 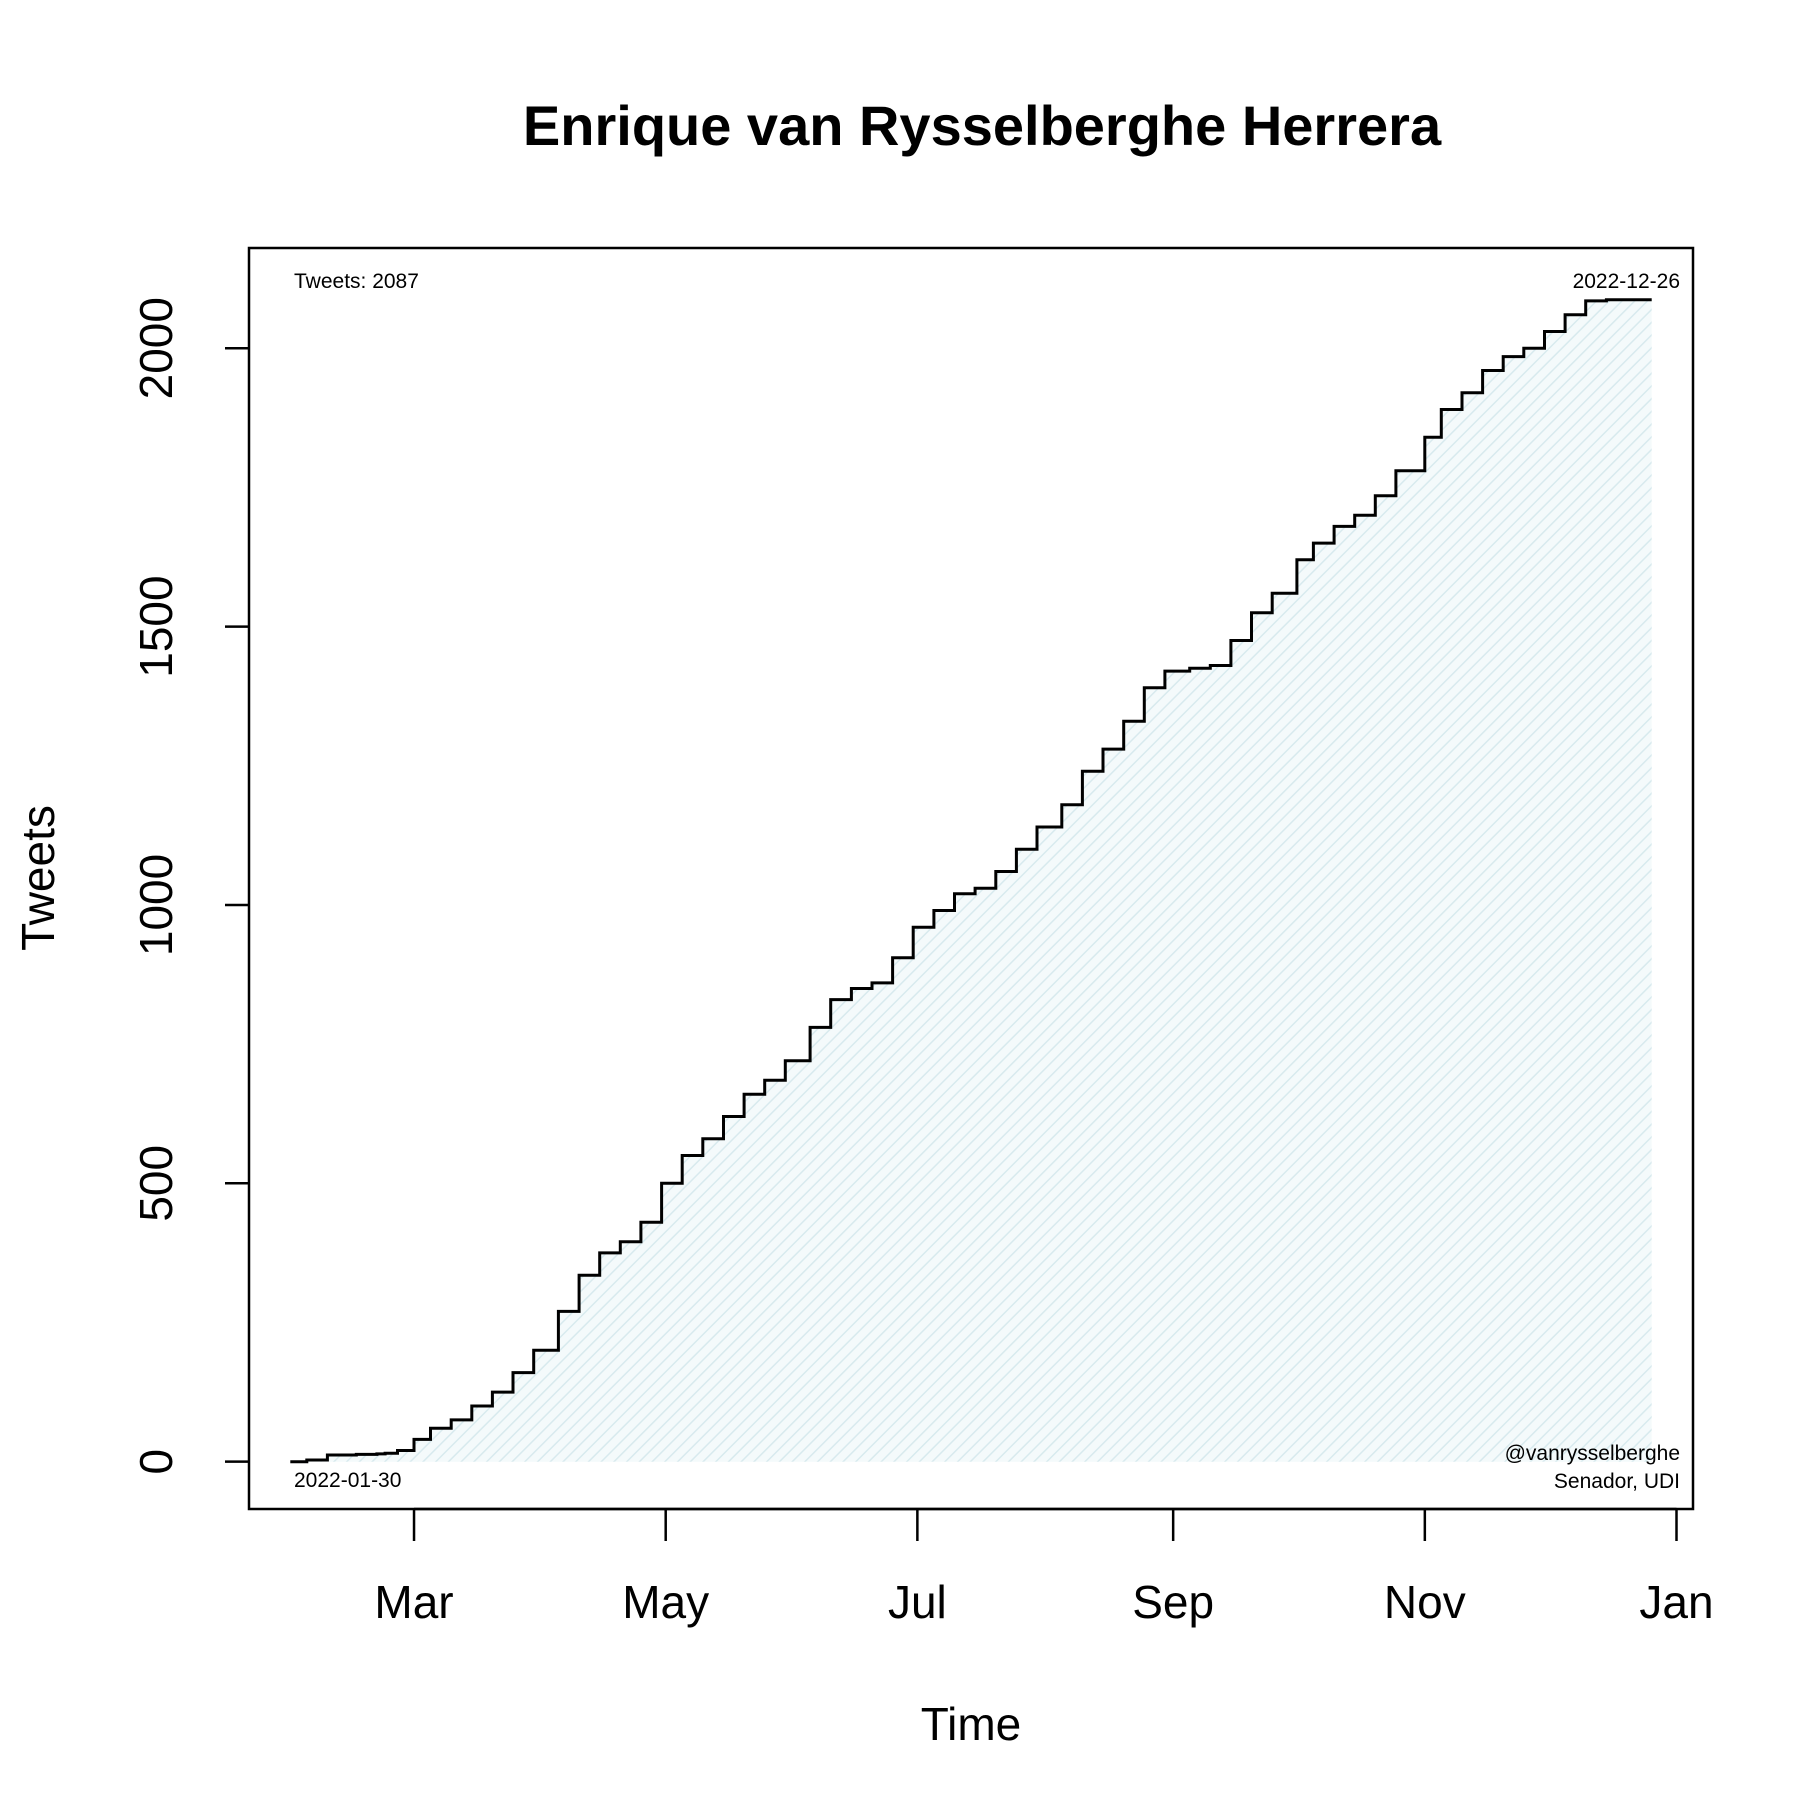 What do you see at coordinates (38, 878) in the screenshot?
I see `y-axis-label: Tweets` at bounding box center [38, 878].